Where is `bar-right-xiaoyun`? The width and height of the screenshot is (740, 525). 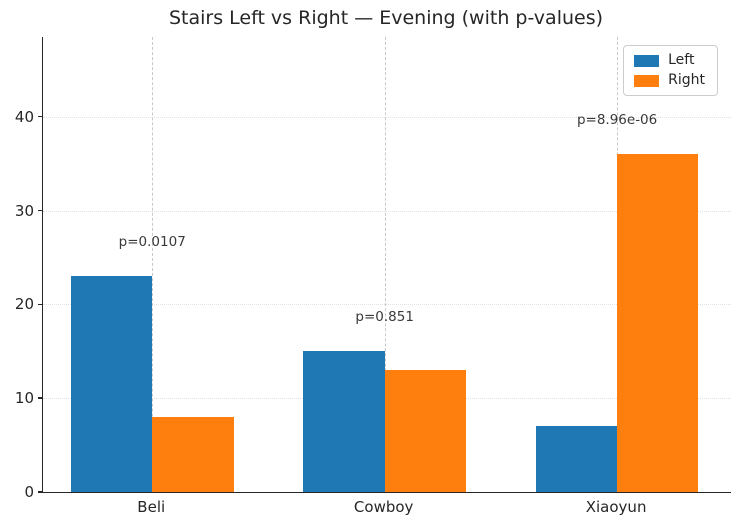
bar-right-xiaoyun is located at coordinates (658, 323).